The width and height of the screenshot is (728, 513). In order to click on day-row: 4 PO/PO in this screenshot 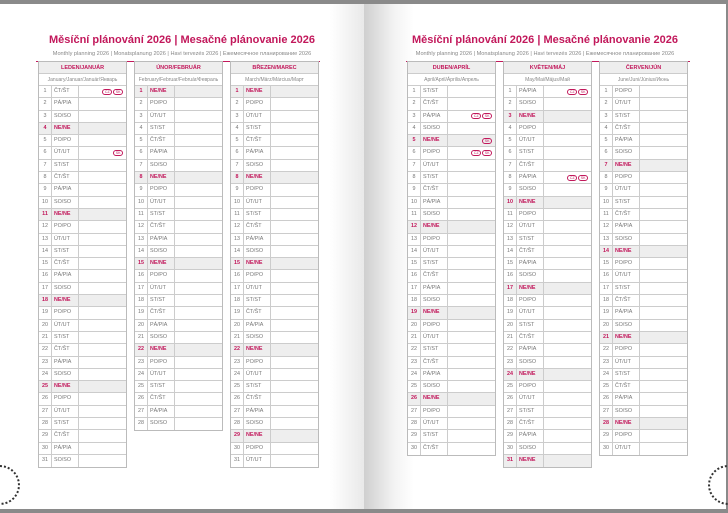, I will do `click(547, 129)`.